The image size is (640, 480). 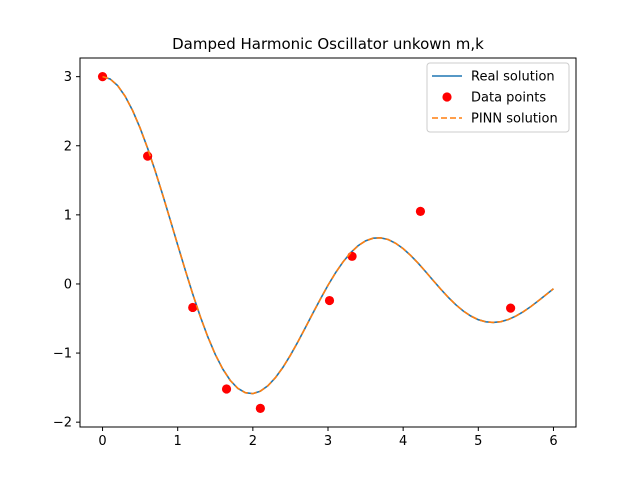 What do you see at coordinates (178, 441) in the screenshot?
I see `x-tick-label: 1` at bounding box center [178, 441].